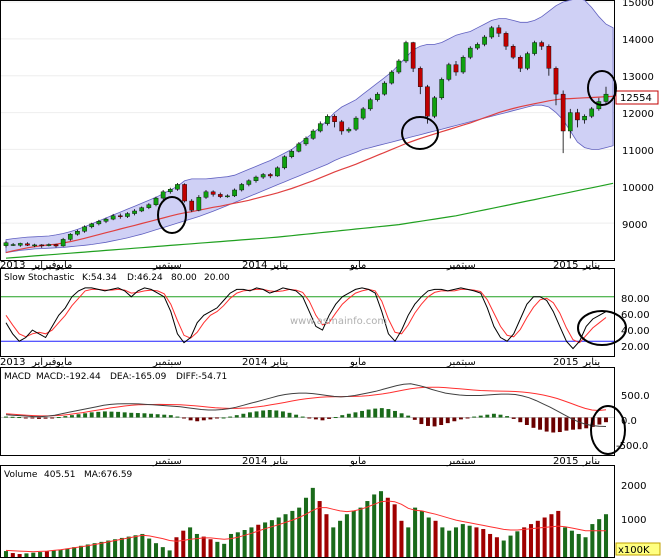 Image resolution: width=667 pixels, height=558 pixels. I want to click on stoch-x-label-sep: سبتمبر, so click(167, 362).